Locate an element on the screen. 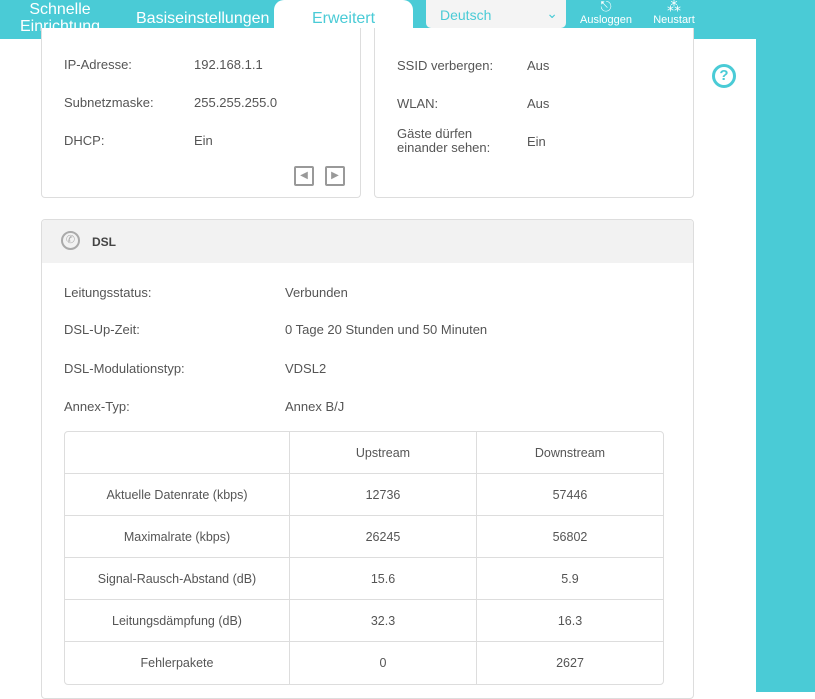  table-header-row: Upstream Downstream is located at coordinates (364, 453).